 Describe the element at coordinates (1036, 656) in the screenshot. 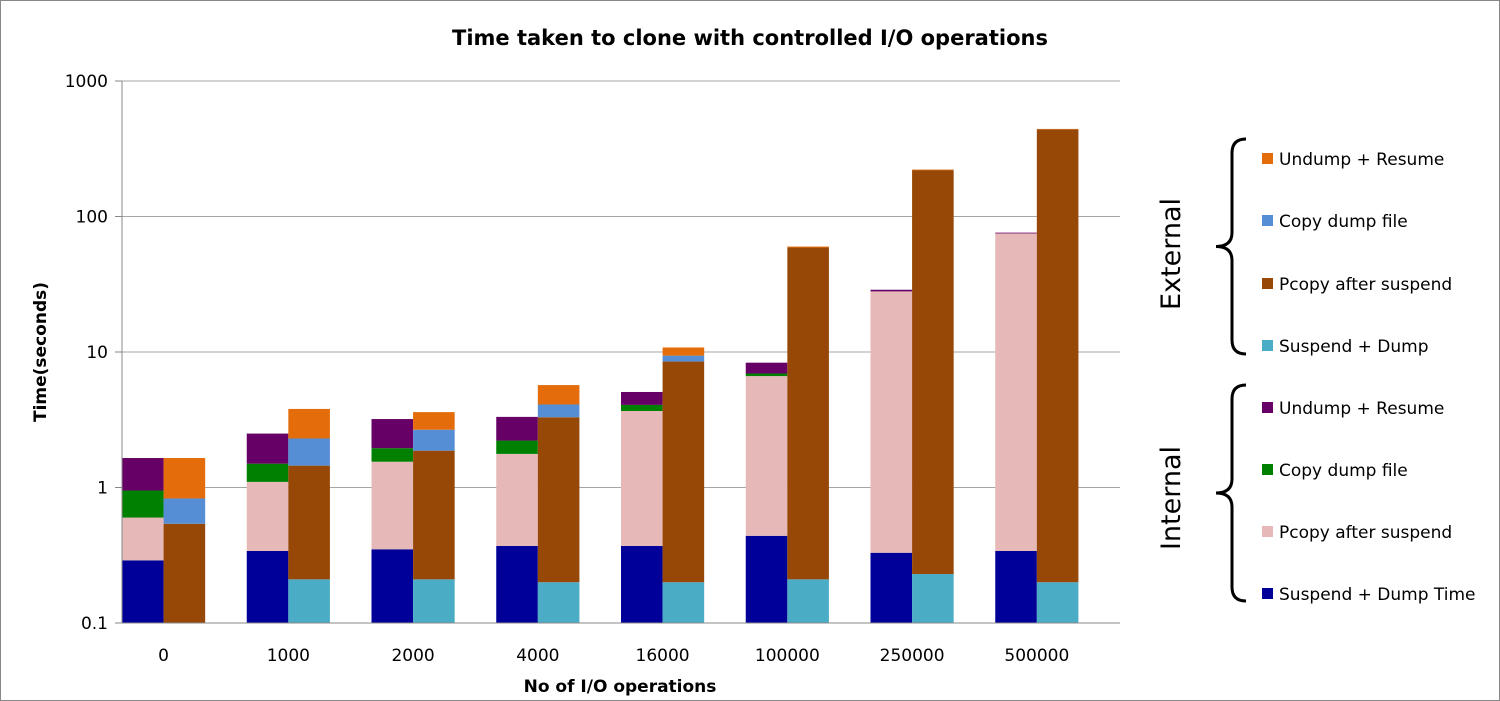

I see `x-tick-label: 500000` at that location.